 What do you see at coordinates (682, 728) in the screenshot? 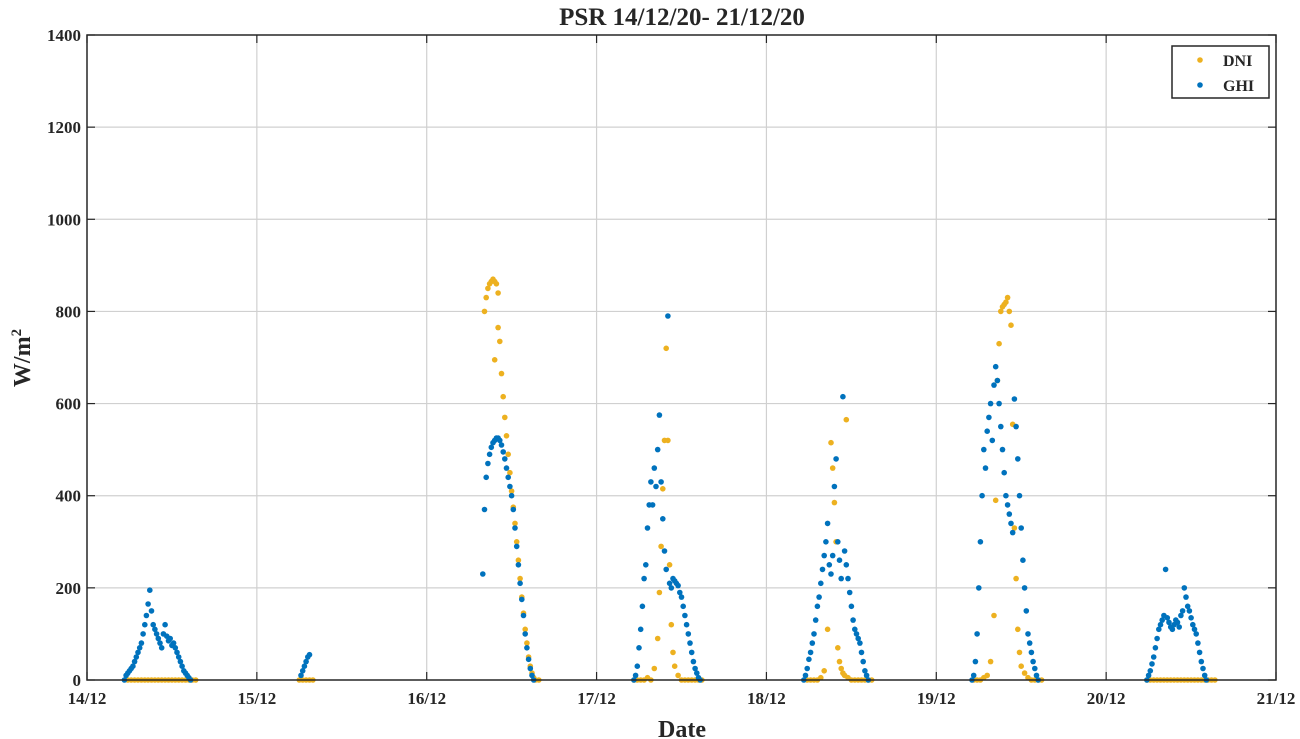
I see `x-axis-title: Date` at bounding box center [682, 728].